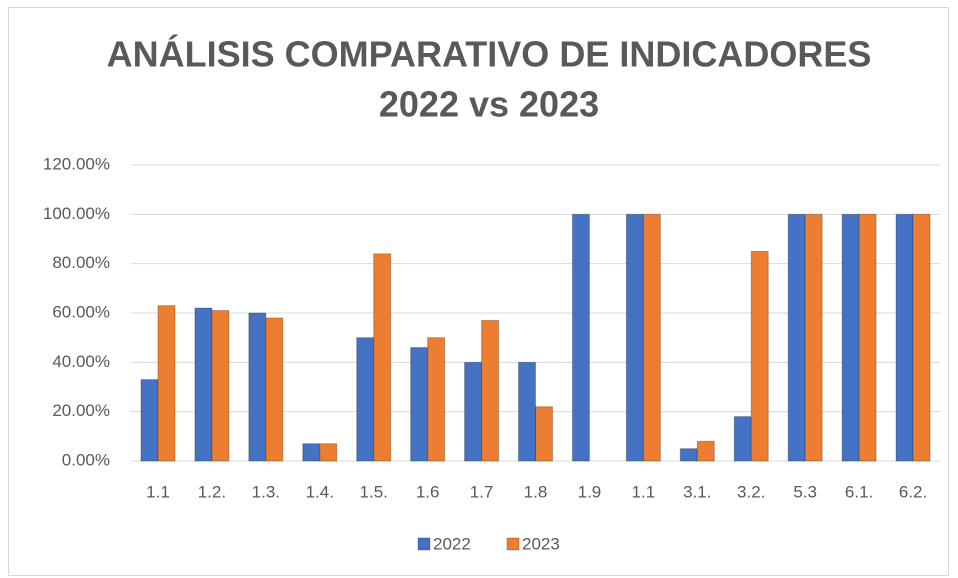 The image size is (958, 578). I want to click on y-tick-label: 20.00%, so click(81, 410).